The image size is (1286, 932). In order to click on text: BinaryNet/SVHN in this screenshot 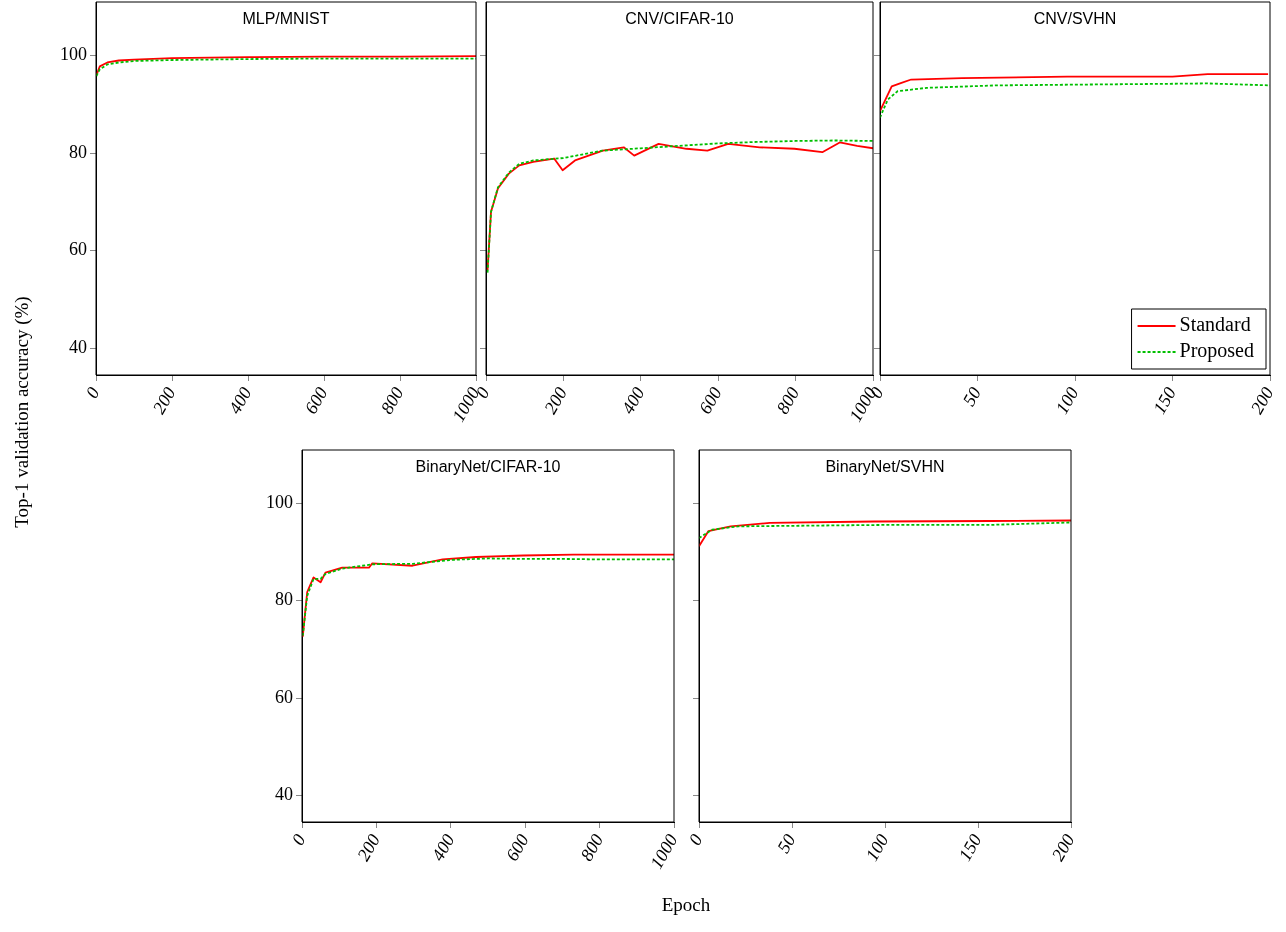, I will do `click(885, 467)`.